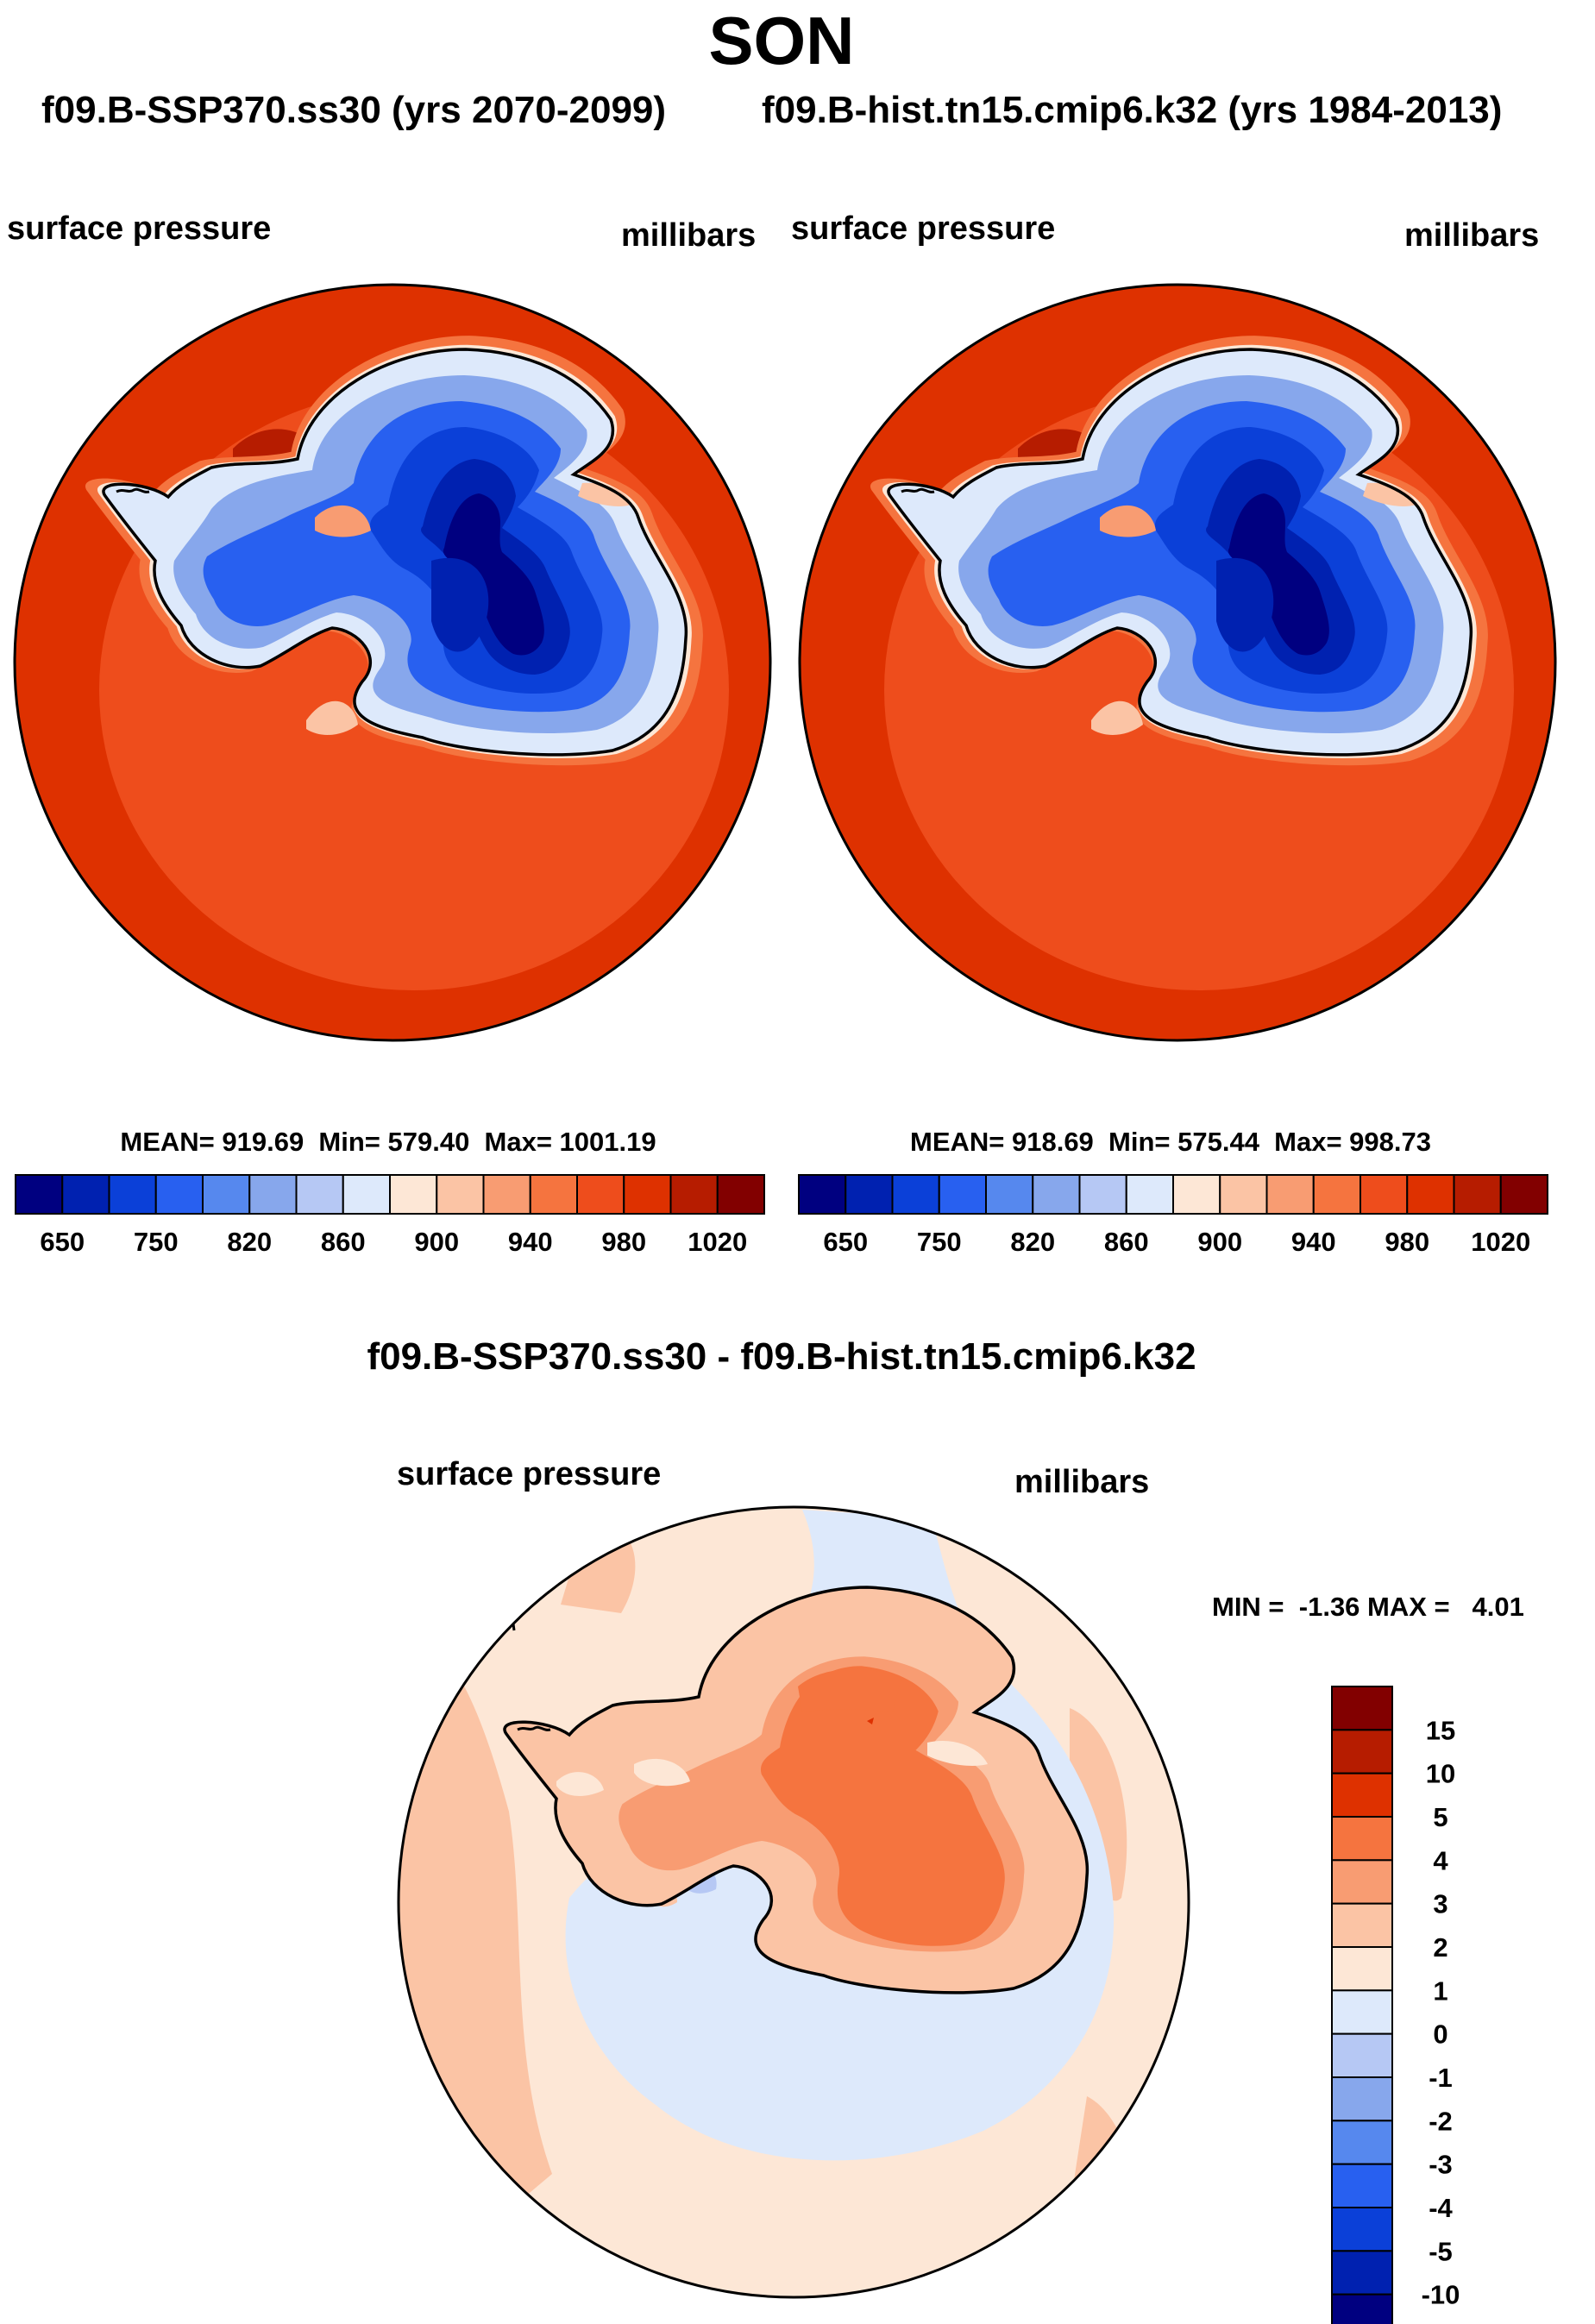 This screenshot has width=1595, height=2324. Describe the element at coordinates (1368, 1607) in the screenshot. I see `diff-minmax: MIN = -1.36 MAX = 4.01` at that location.